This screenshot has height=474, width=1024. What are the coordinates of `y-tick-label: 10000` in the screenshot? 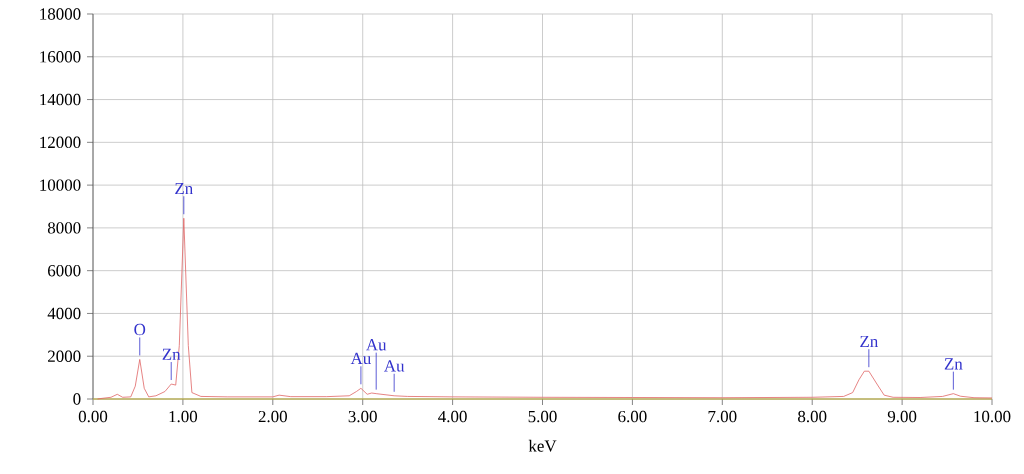 It's located at (60, 185).